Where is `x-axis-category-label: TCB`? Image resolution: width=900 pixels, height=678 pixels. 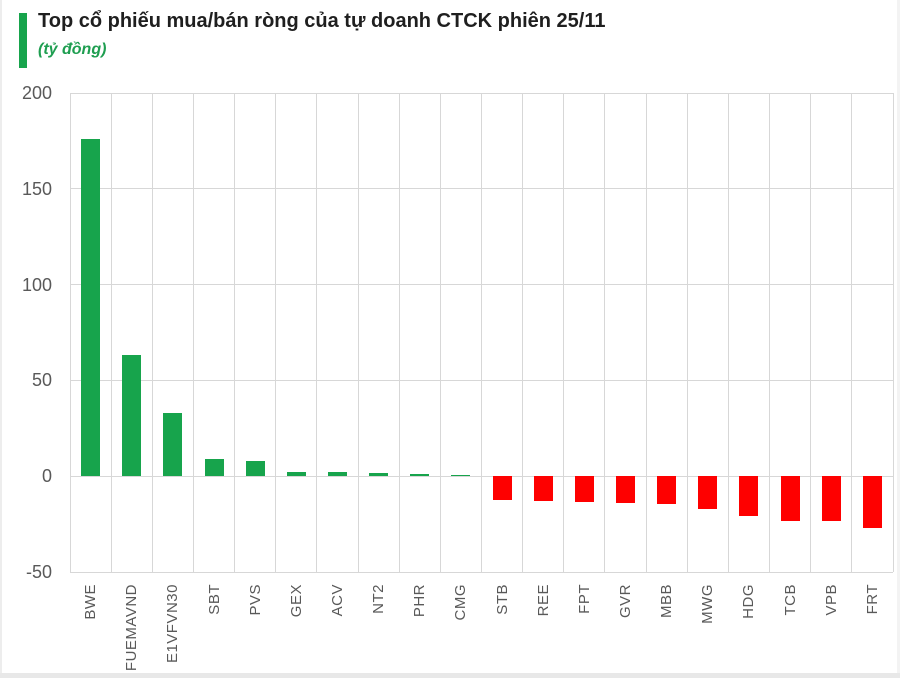 x-axis-category-label: TCB is located at coordinates (790, 600).